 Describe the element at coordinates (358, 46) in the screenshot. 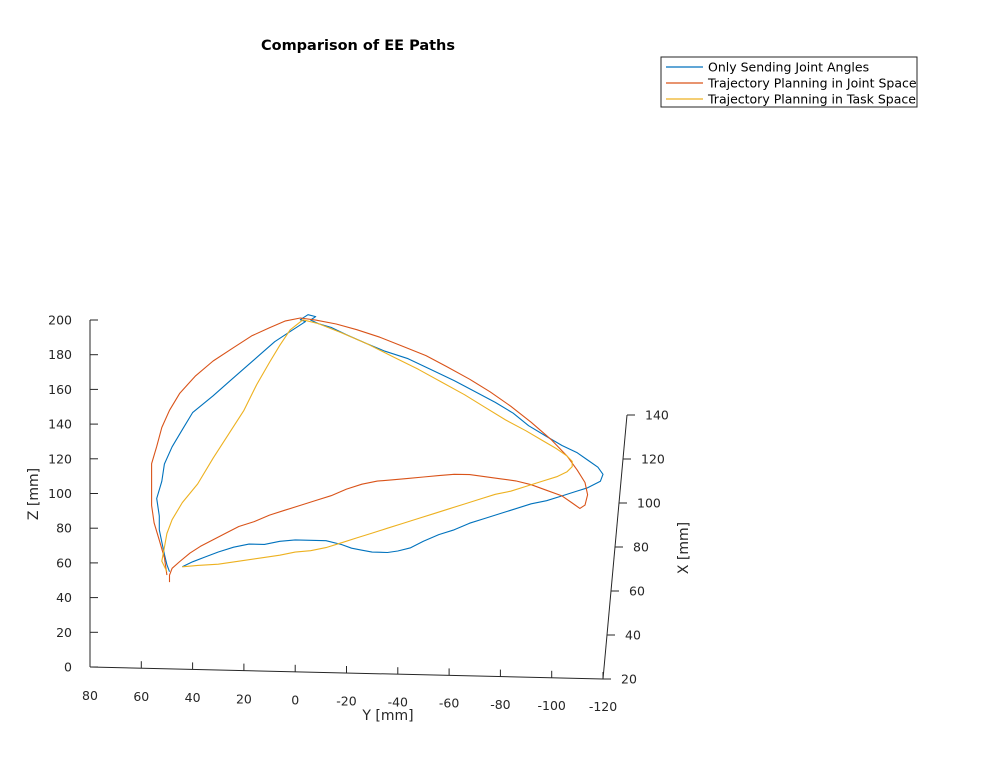

I see `chart-title: Comparison of EE Paths` at that location.